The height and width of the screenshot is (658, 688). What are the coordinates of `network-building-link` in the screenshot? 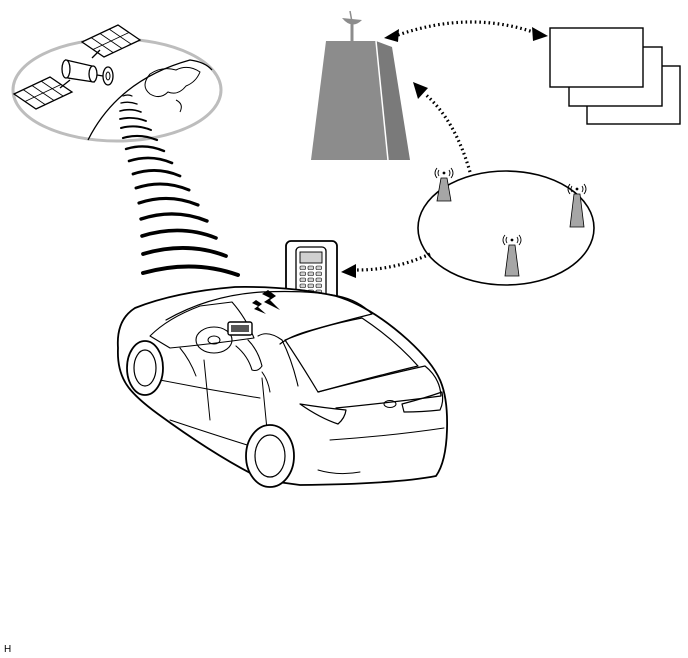 It's located at (442, 127).